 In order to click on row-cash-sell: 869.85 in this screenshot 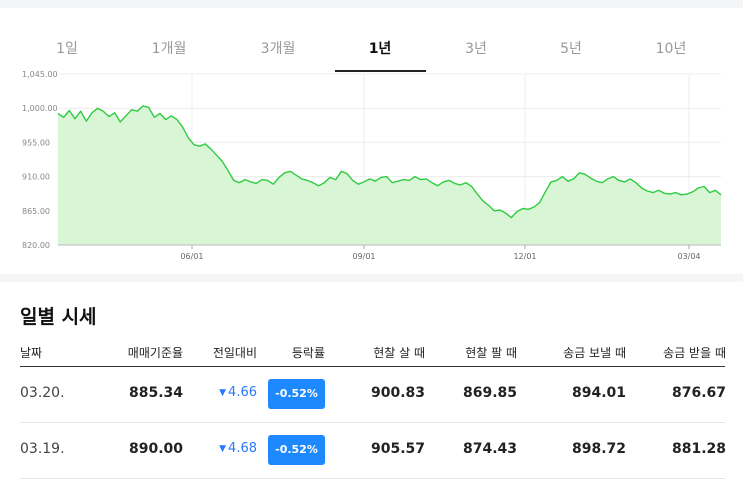, I will do `click(489, 393)`.